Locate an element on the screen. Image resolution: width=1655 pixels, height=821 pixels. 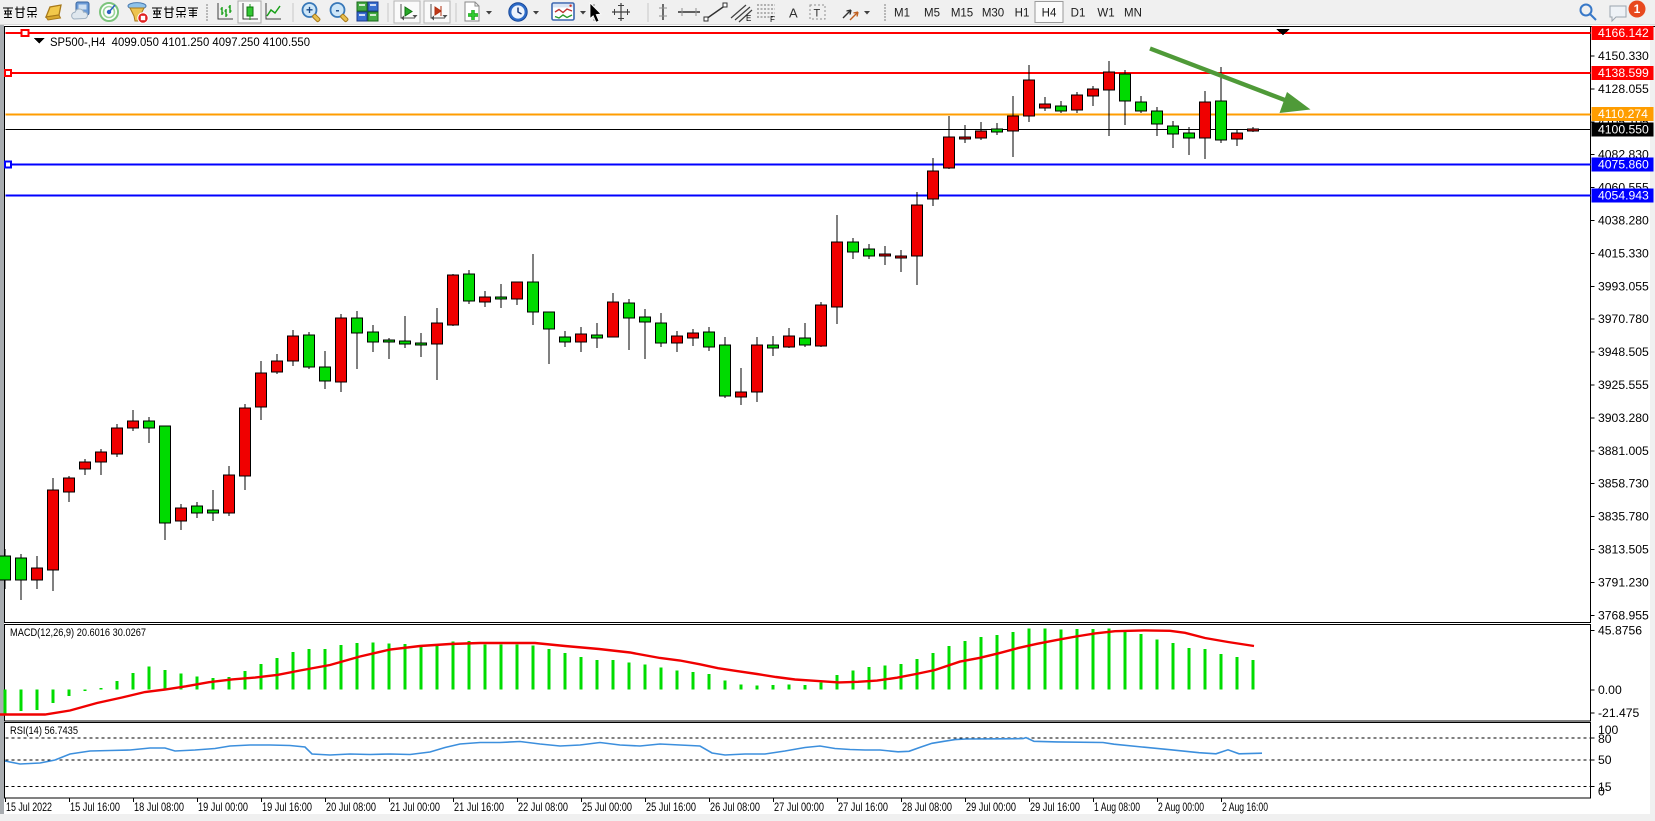
svg-text: 1 is located at coordinates (1637, 9).